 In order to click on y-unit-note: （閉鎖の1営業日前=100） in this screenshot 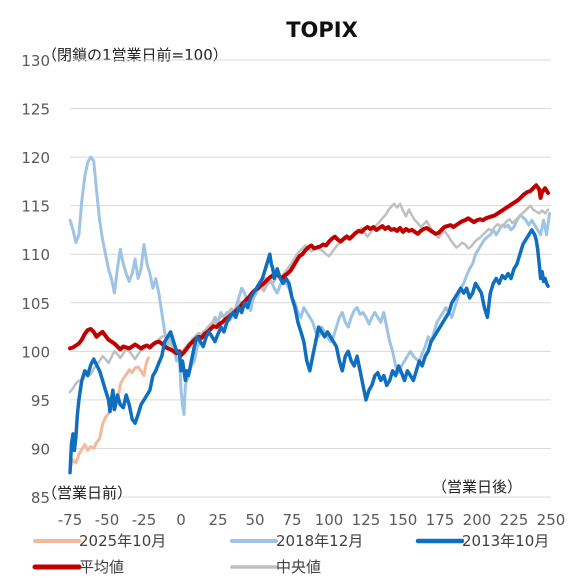, I will do `click(135, 55)`.